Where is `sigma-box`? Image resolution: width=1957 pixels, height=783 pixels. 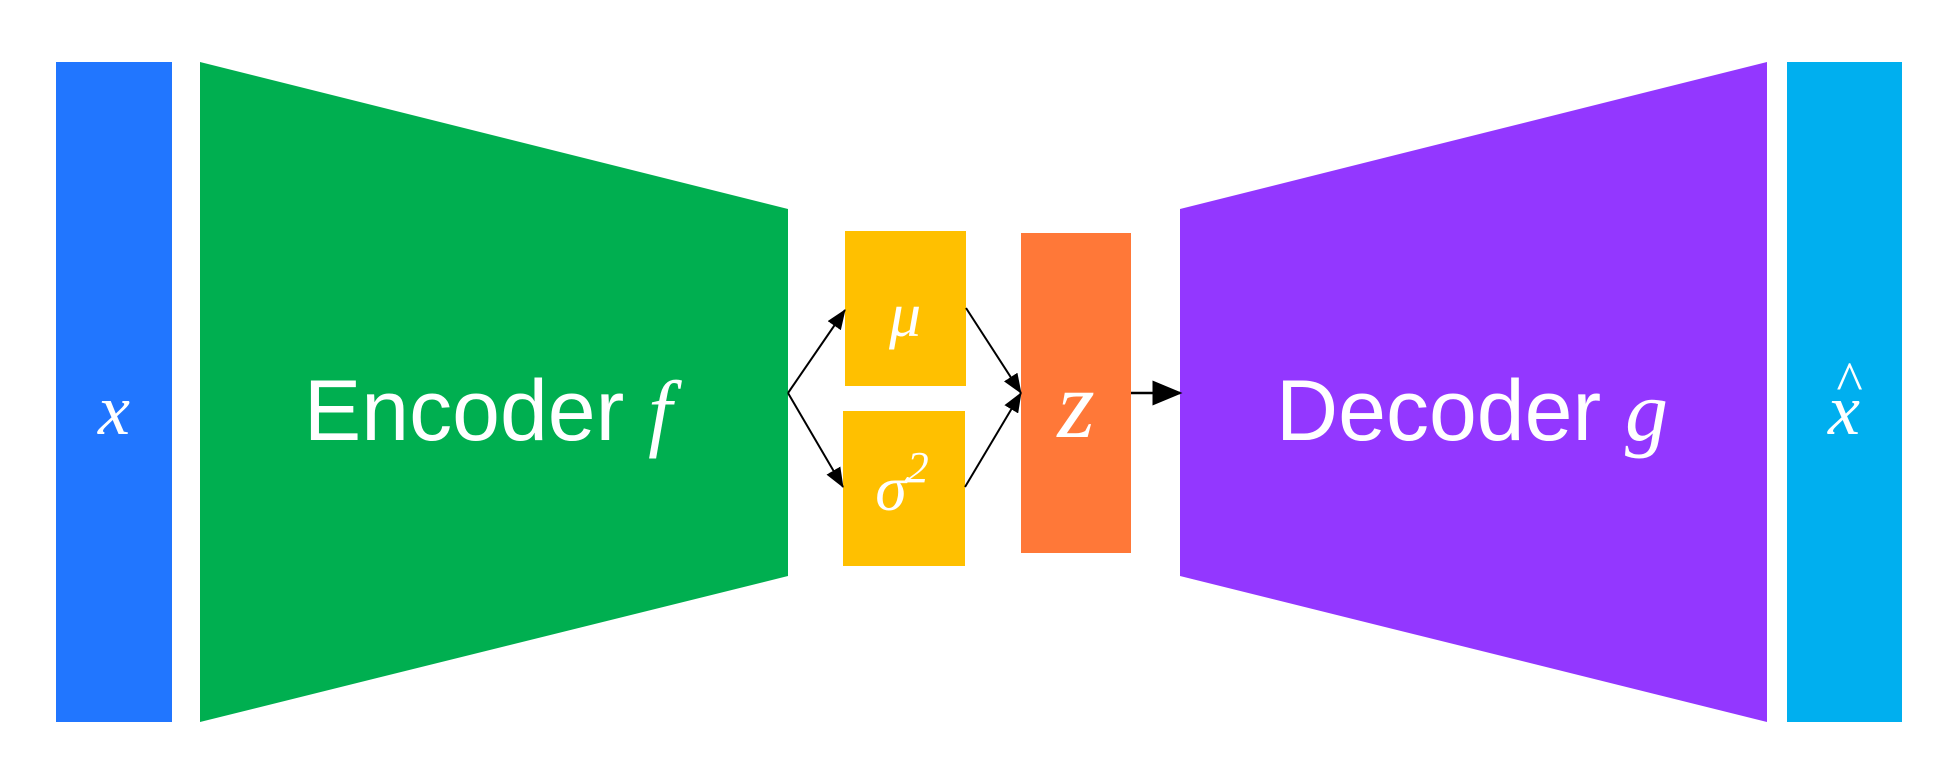
sigma-box is located at coordinates (904, 488).